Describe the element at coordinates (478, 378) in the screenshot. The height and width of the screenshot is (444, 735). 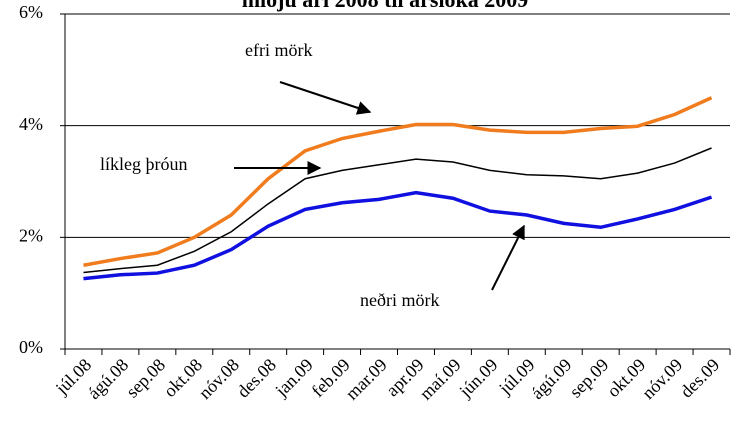
I see `x-tick-label: jún.09` at that location.